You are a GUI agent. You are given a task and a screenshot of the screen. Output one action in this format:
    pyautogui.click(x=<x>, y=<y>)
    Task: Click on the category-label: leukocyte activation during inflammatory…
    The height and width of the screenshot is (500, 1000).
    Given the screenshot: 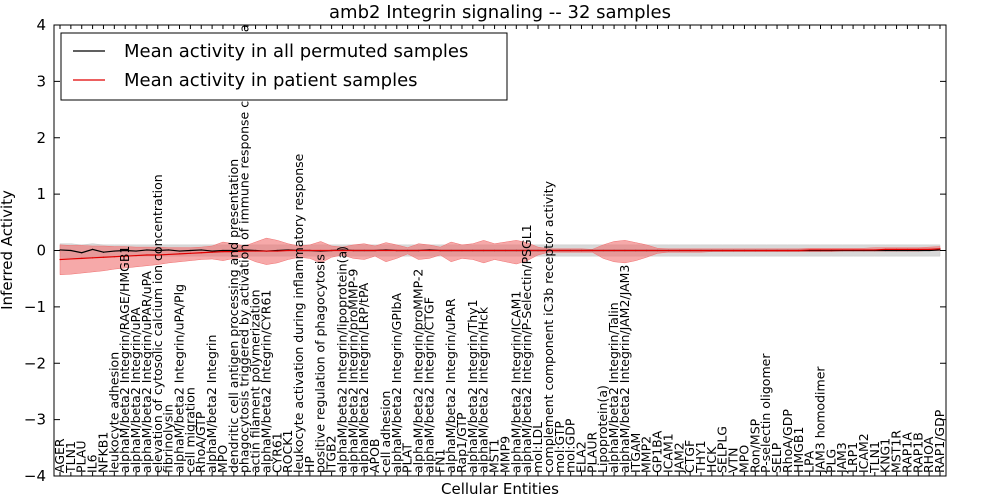 What is the action you would take?
    pyautogui.click(x=298, y=313)
    